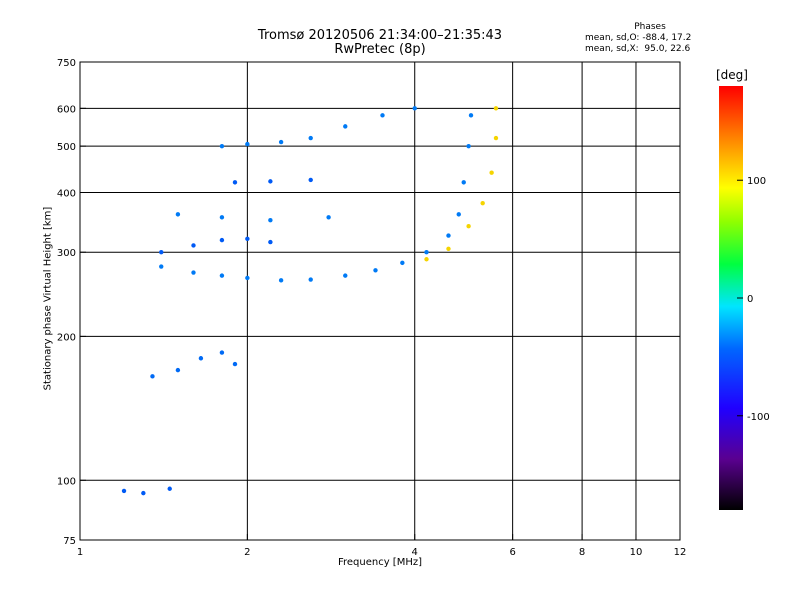  What do you see at coordinates (71, 302) in the screenshot?
I see `y-axis: 75 100 200 300 400 500 600 750` at bounding box center [71, 302].